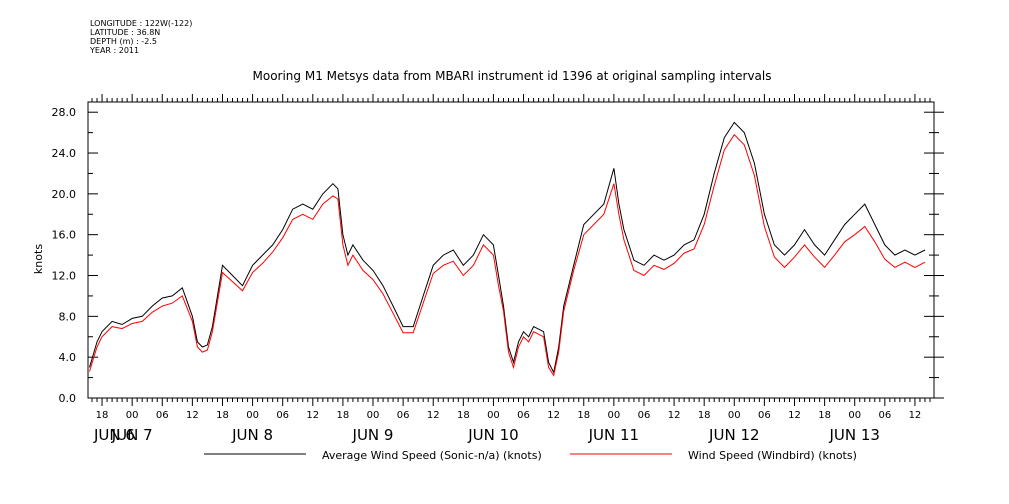 Image resolution: width=1009 pixels, height=504 pixels. Describe the element at coordinates (38, 259) in the screenshot. I see `y-axis-label: knots` at that location.